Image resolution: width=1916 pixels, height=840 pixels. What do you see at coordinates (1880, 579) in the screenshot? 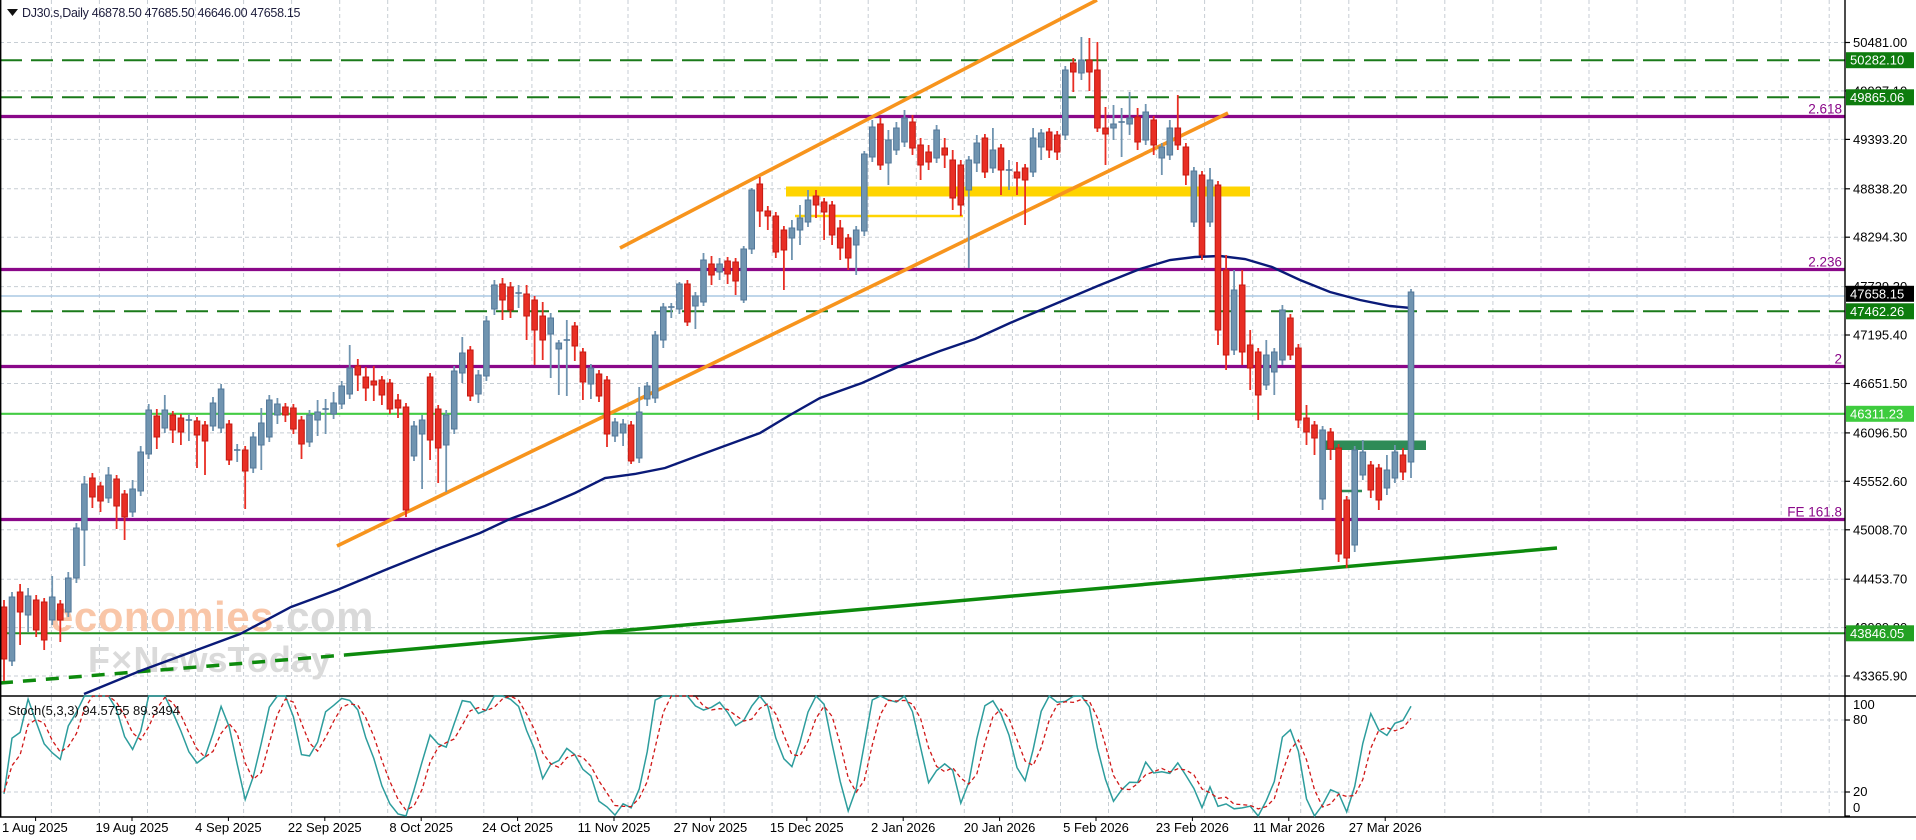
I see `svg-text: 44453.70` at bounding box center [1880, 579].